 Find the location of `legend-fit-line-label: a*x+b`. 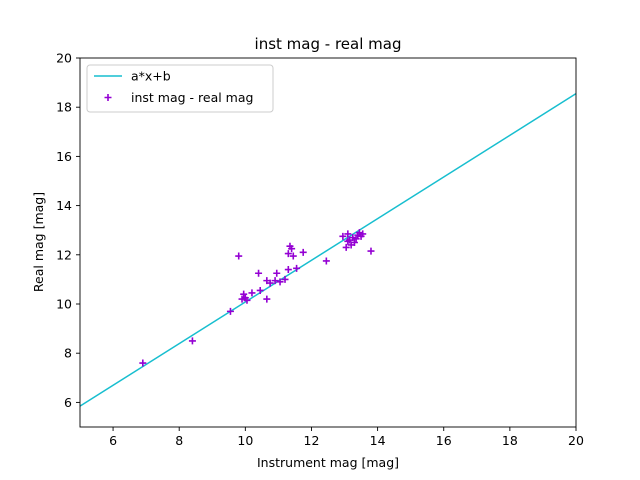

legend-fit-line-label: a*x+b is located at coordinates (151, 76).